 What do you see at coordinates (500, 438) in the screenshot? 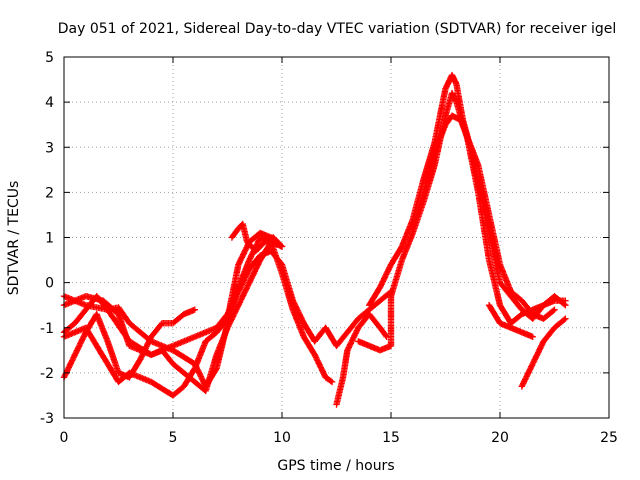
I see `x-tick-label: 20` at bounding box center [500, 438].